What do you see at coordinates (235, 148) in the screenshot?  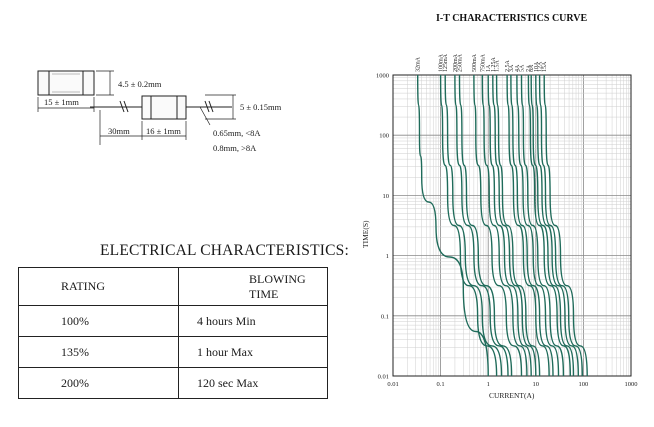 I see `wire-large-label: 0.8mm, >8A` at bounding box center [235, 148].